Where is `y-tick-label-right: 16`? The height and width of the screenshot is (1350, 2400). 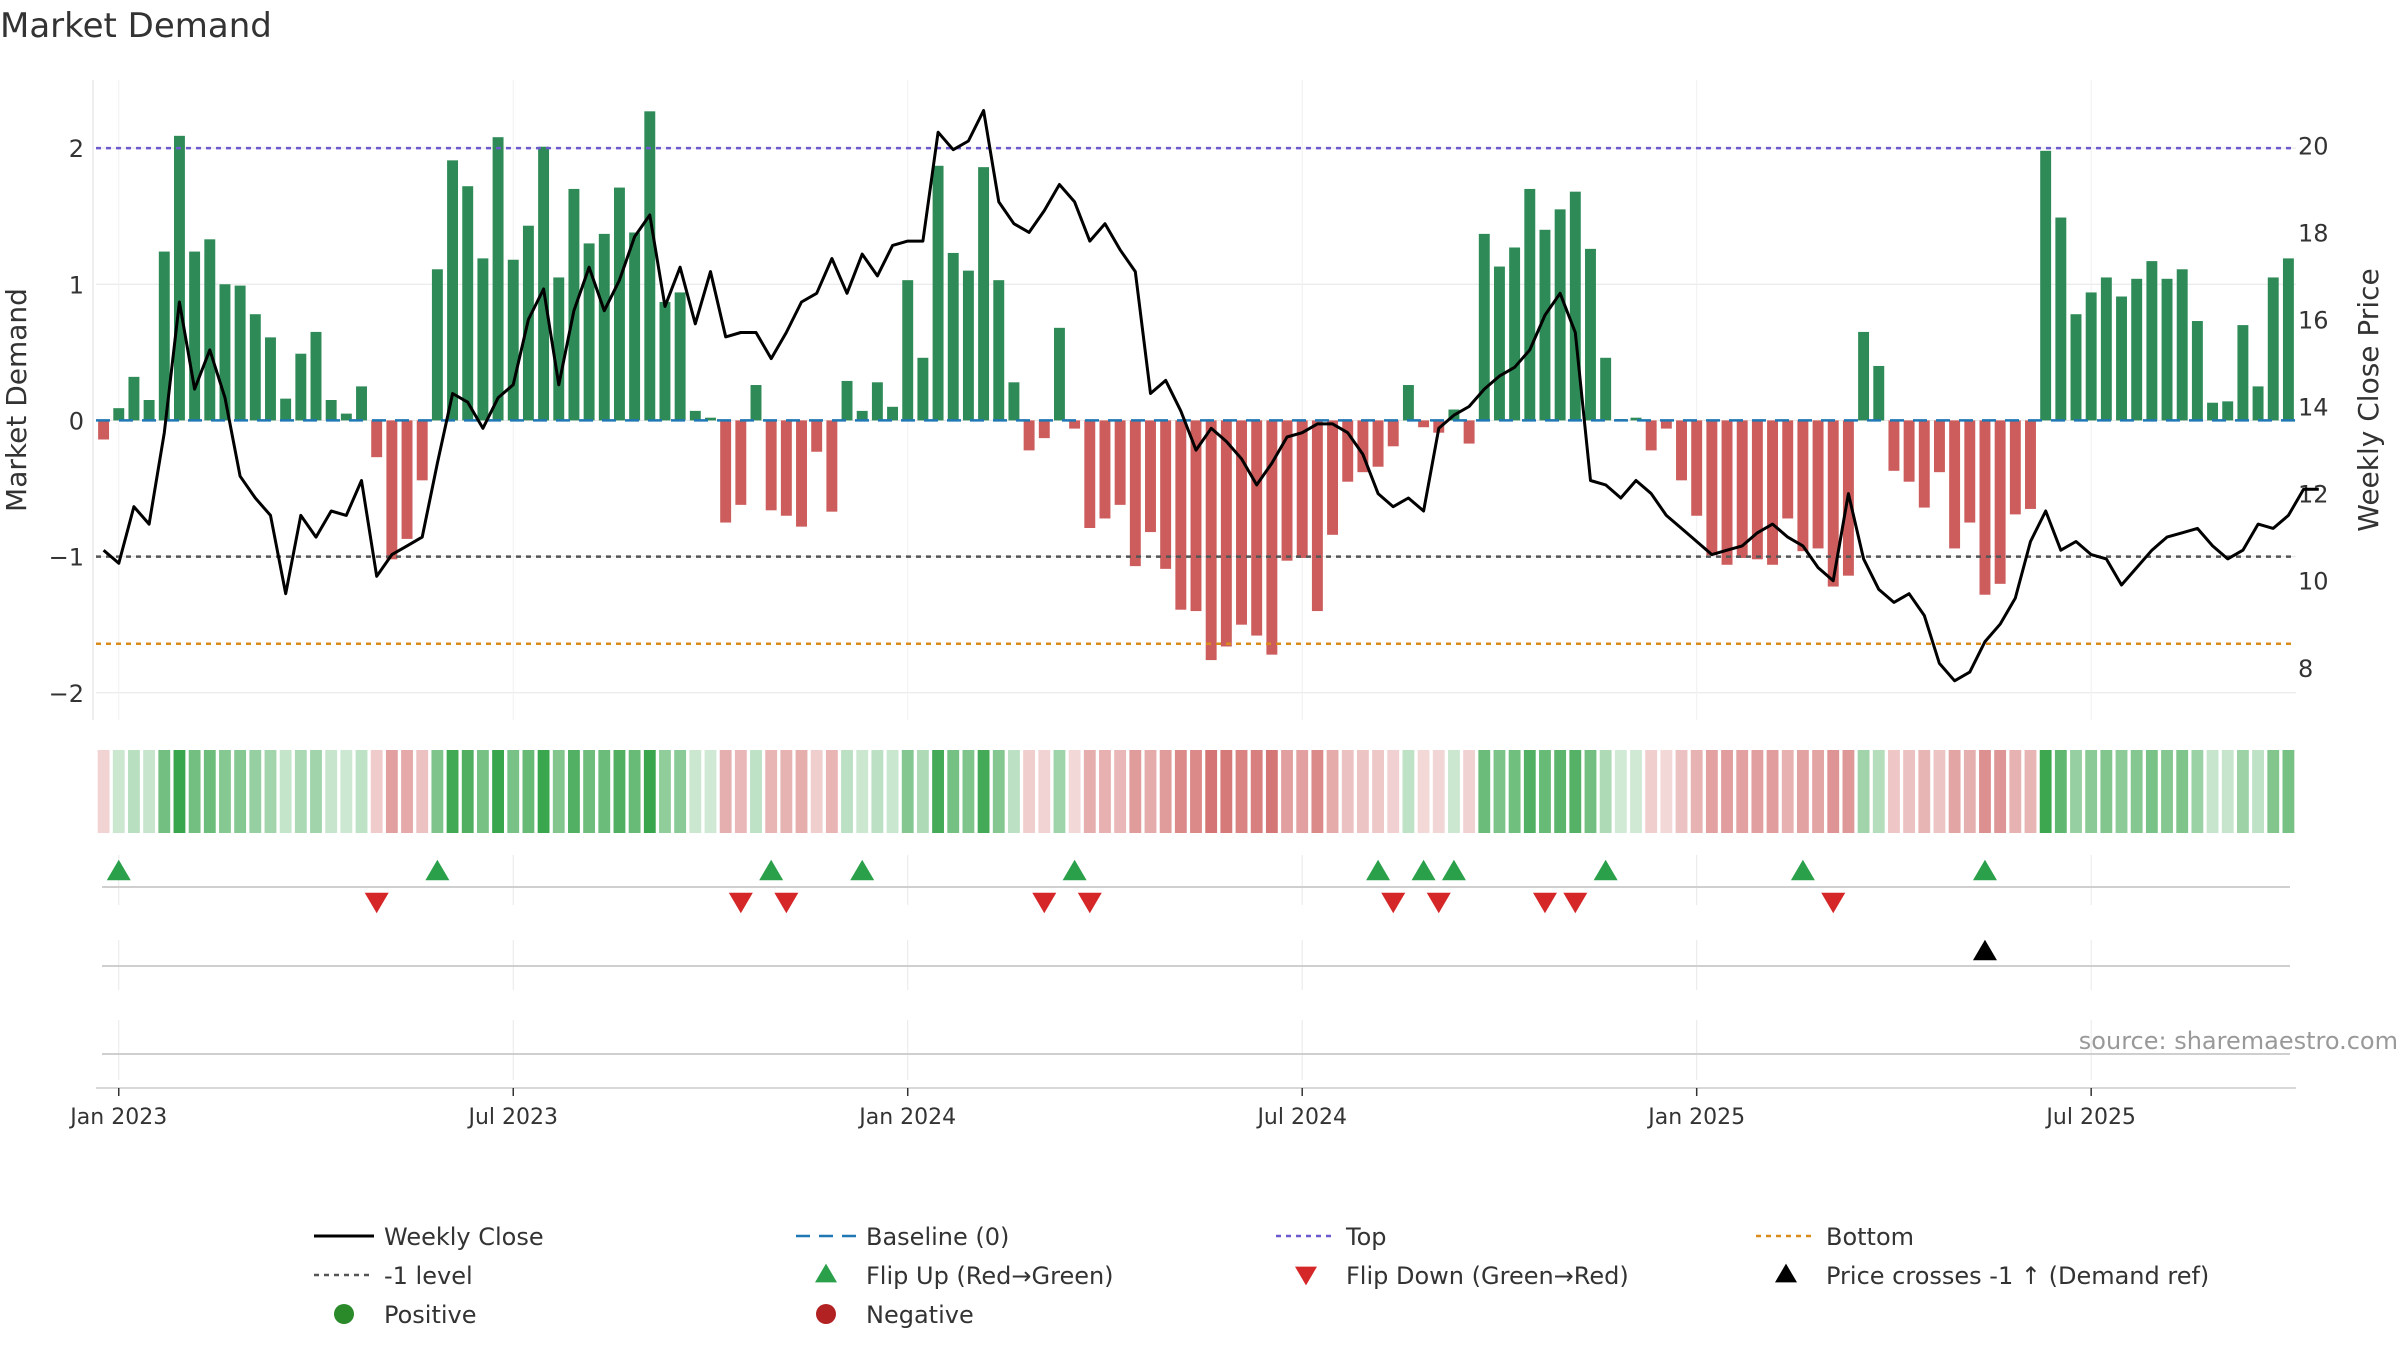 y-tick-label-right: 16 is located at coordinates (2313, 320).